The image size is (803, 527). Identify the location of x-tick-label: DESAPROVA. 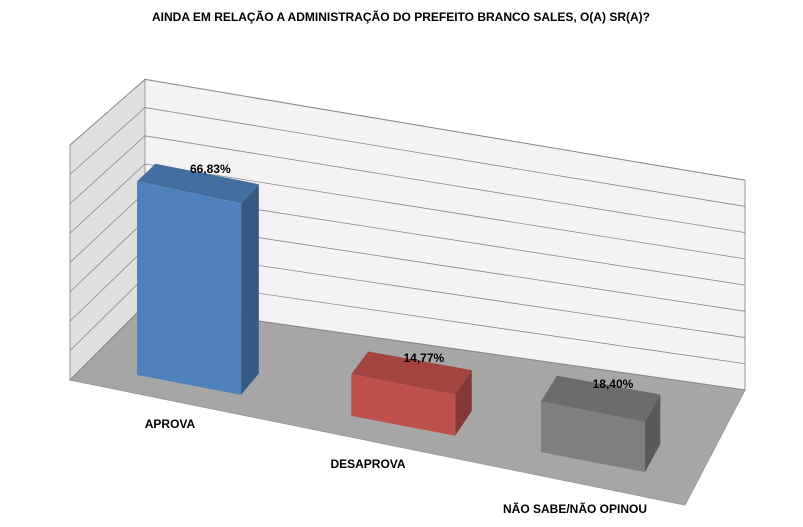
(367, 464).